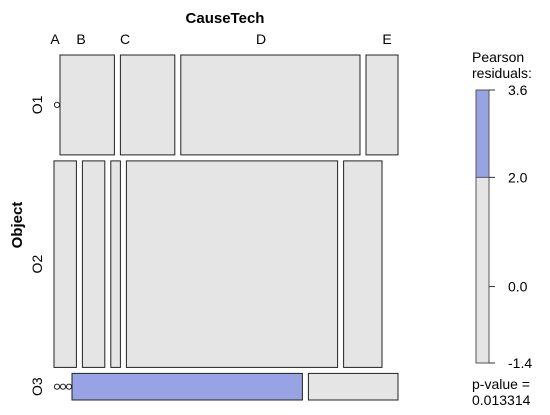 Image resolution: width=550 pixels, height=415 pixels. I want to click on tile-O2-B, so click(93, 264).